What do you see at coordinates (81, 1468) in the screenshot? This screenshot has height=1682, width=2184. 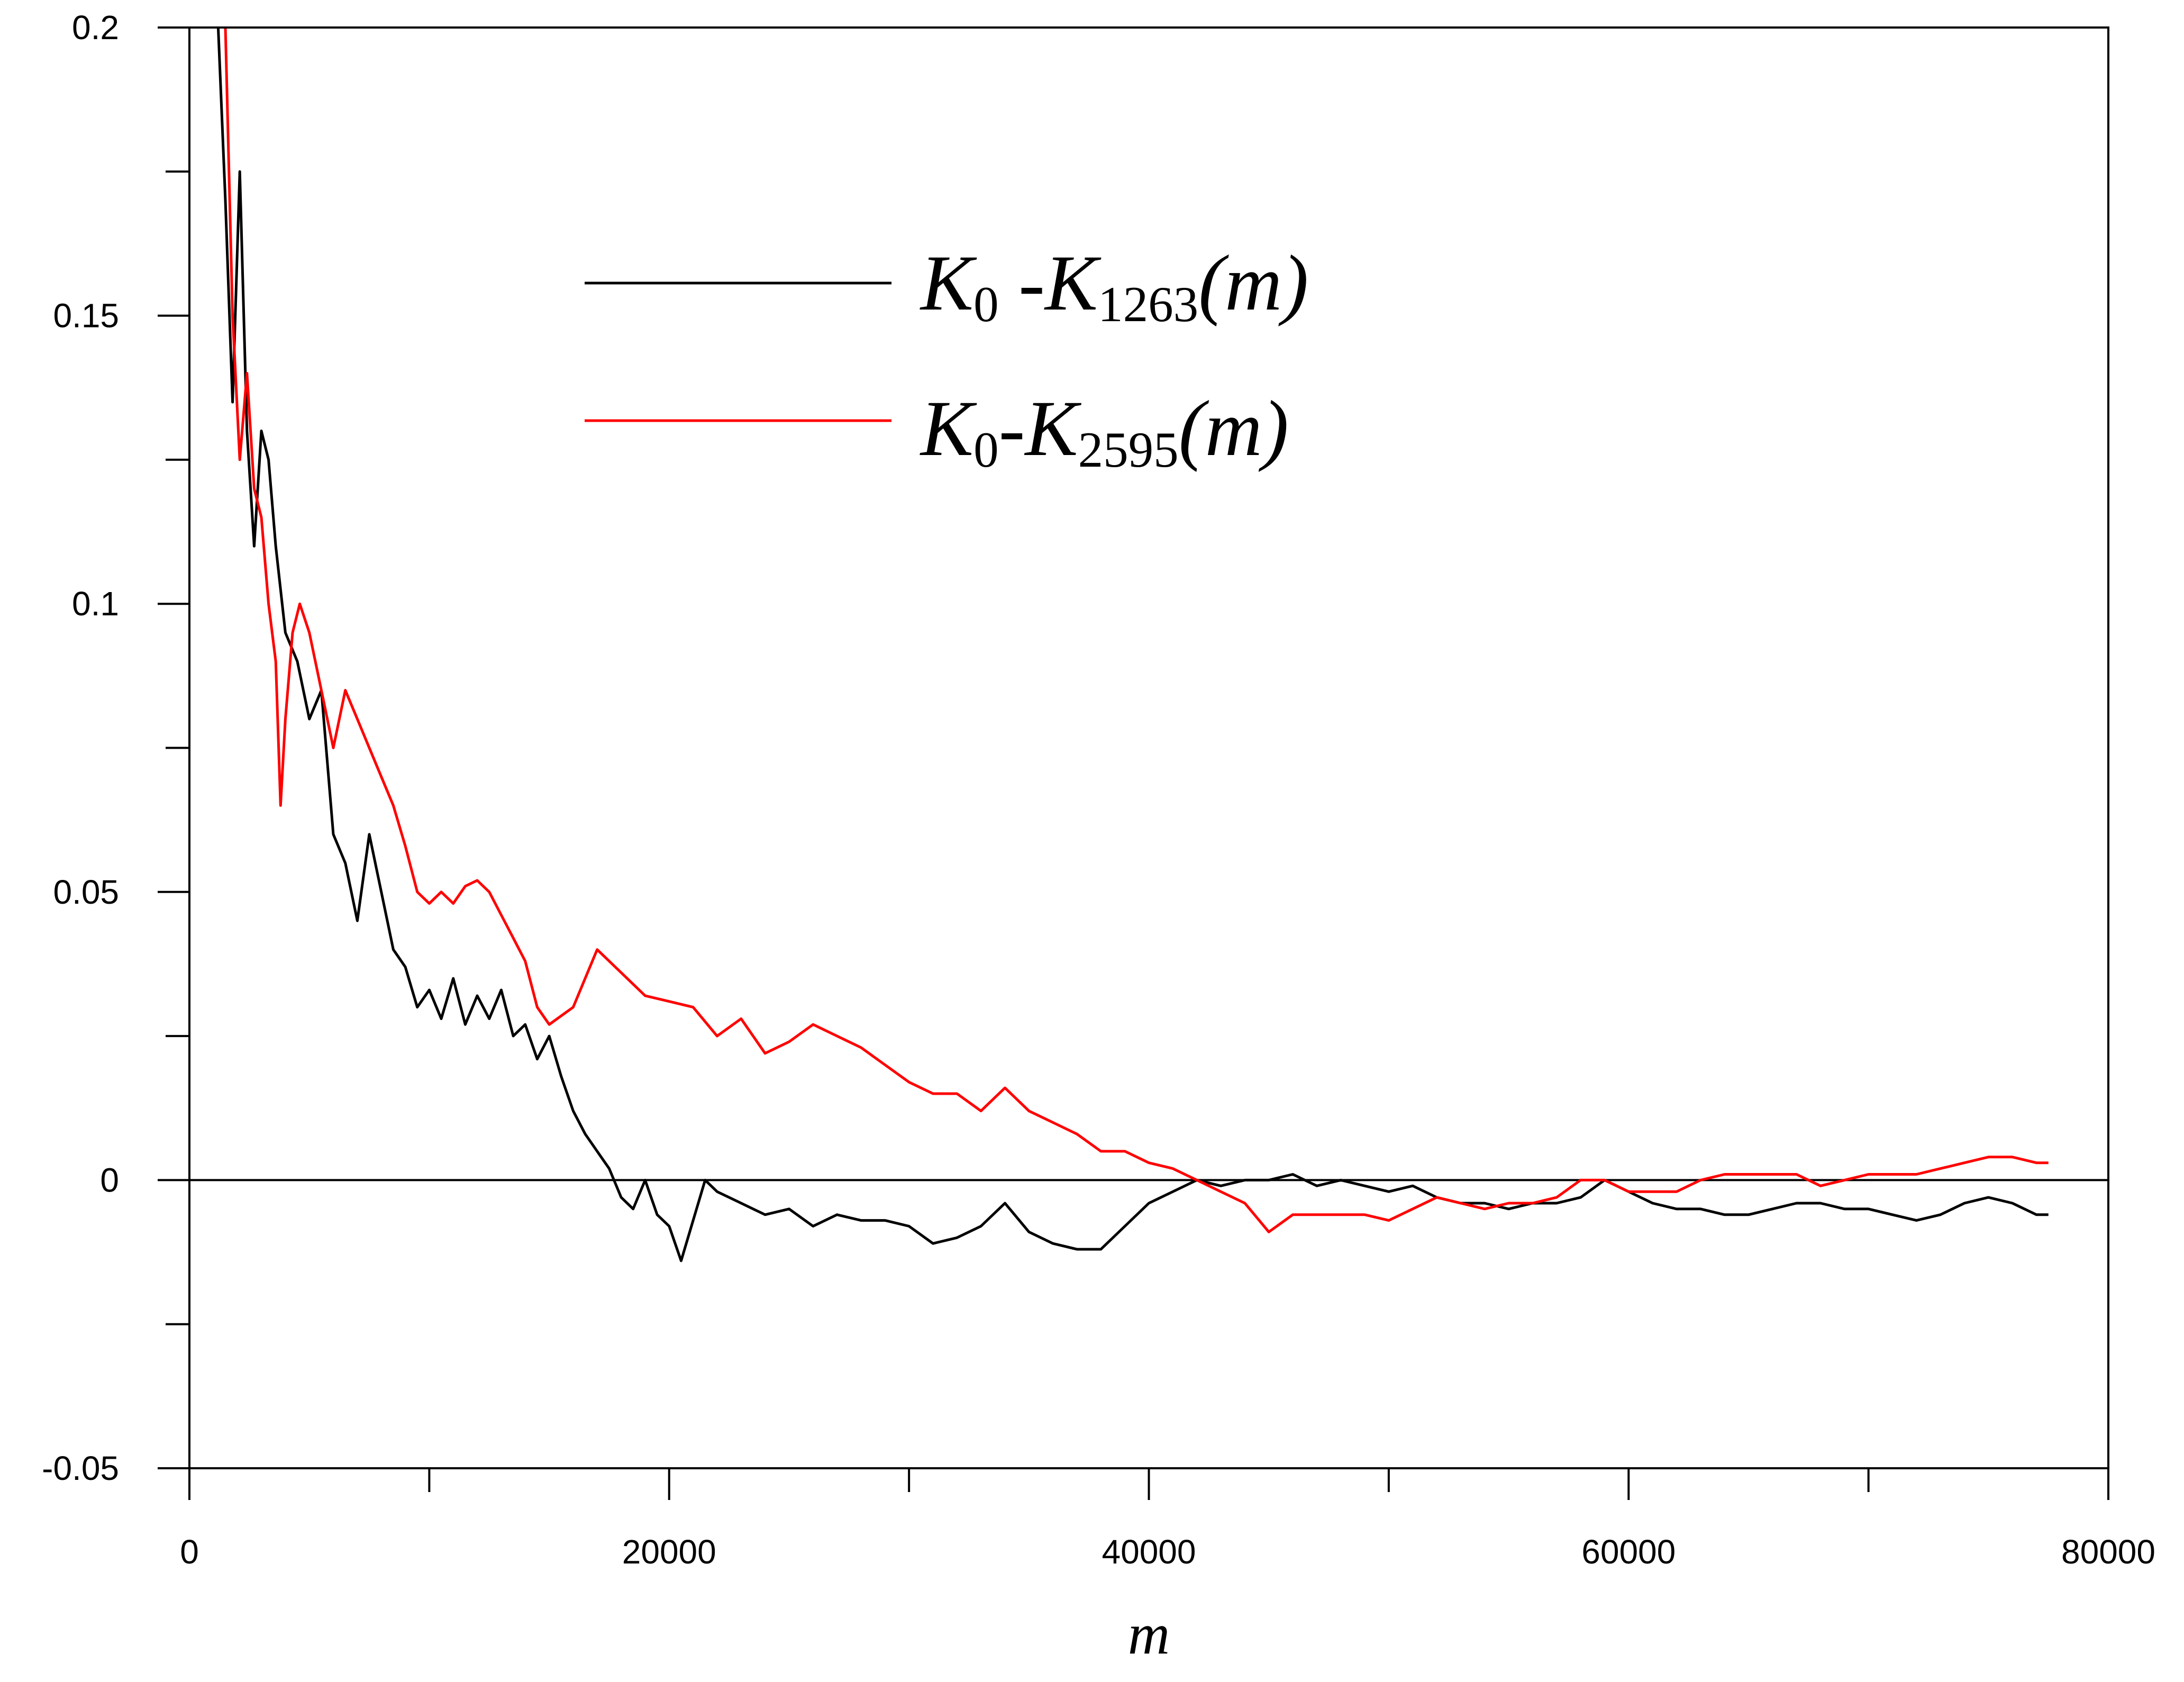 I see `y-tick-label: -0.05` at bounding box center [81, 1468].